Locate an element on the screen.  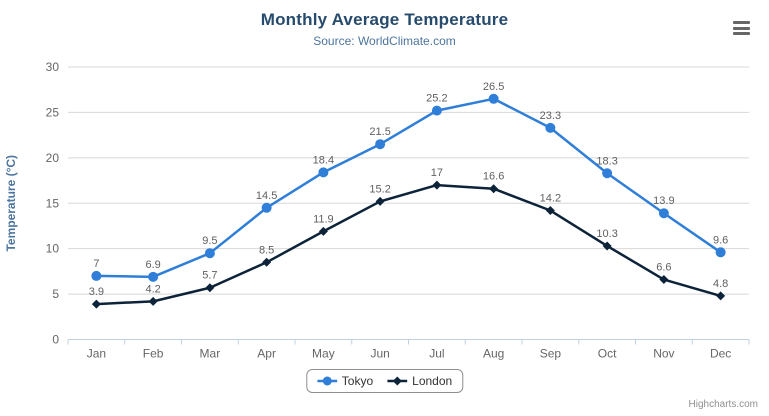
data-label: 9.6 is located at coordinates (720, 240).